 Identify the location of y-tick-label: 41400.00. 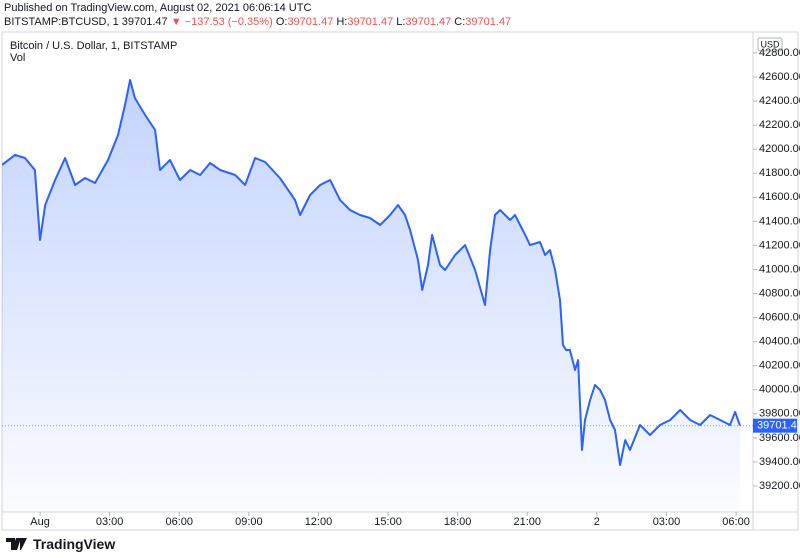
(779, 221).